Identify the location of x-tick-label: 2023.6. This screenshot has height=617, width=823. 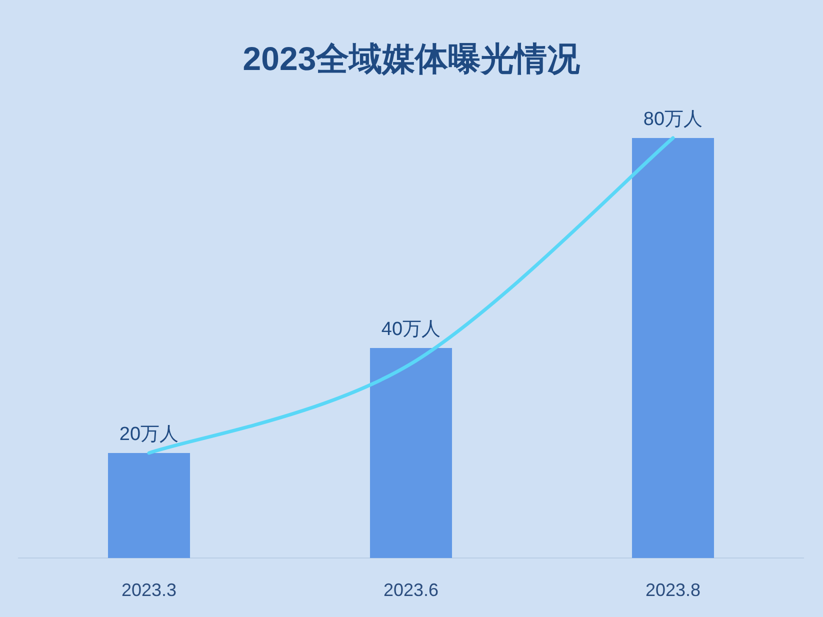
(411, 590).